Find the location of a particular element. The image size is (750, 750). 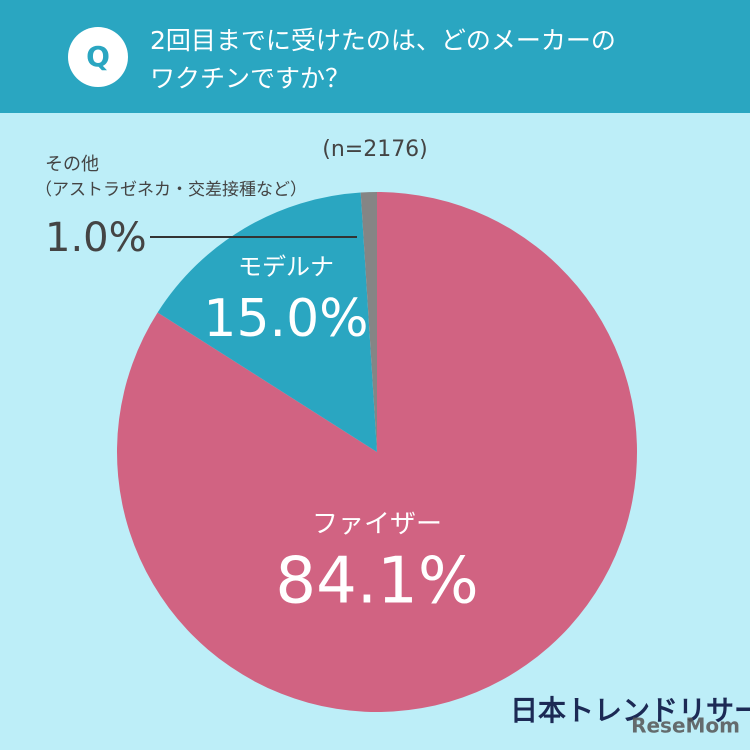

category-label: ファイザー is located at coordinates (377, 525).